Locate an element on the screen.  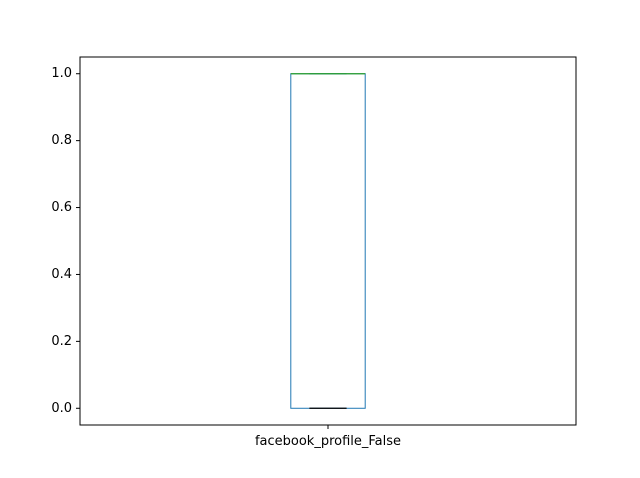
y-tick-label: 0.2 is located at coordinates (61, 341).